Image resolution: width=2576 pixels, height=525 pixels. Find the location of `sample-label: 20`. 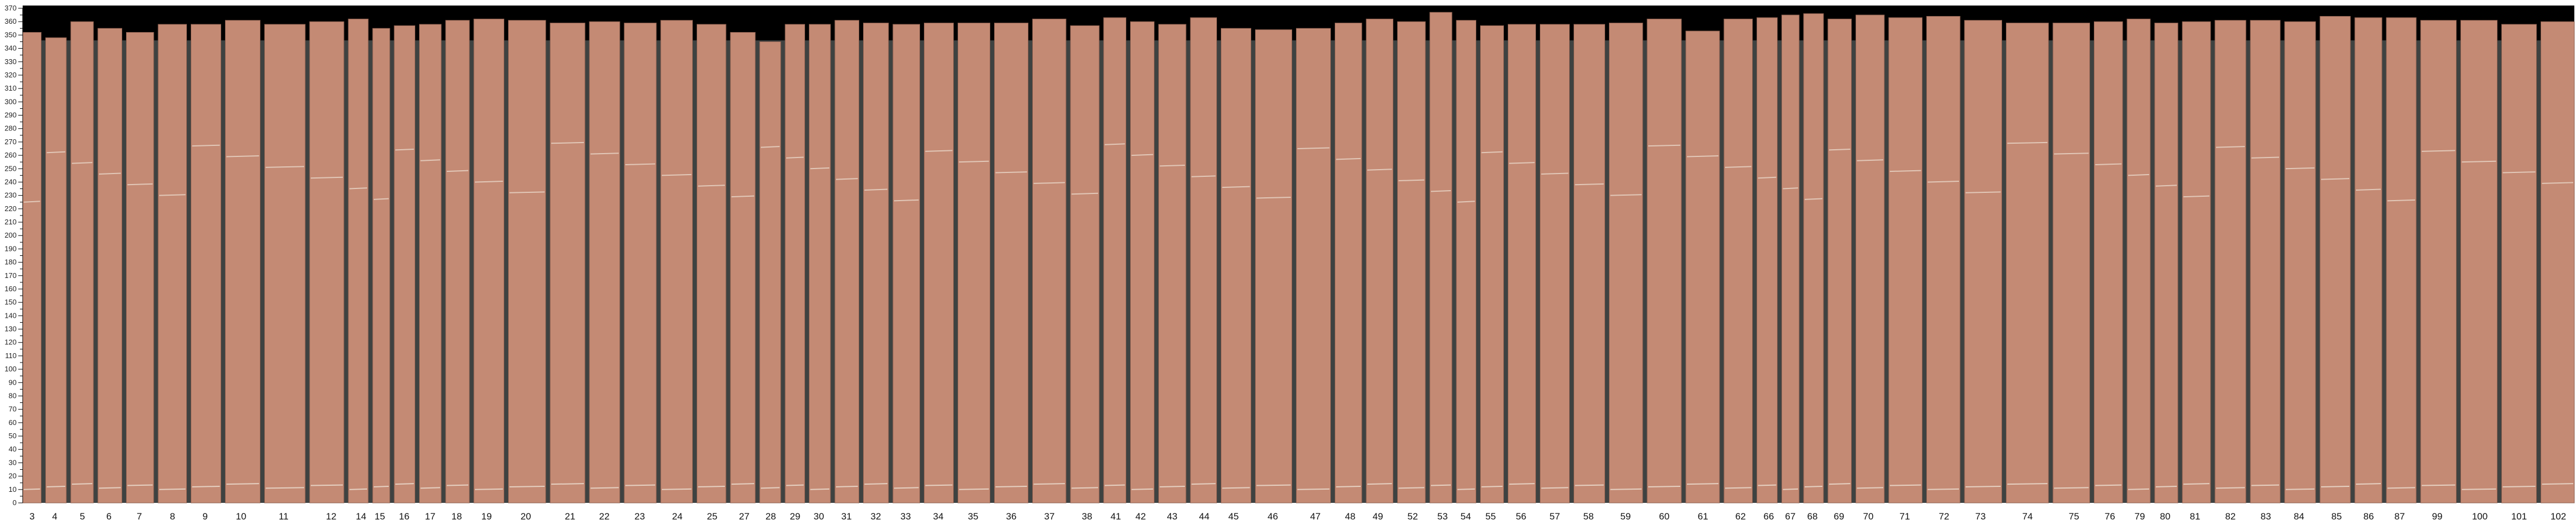

sample-label: 20 is located at coordinates (526, 516).